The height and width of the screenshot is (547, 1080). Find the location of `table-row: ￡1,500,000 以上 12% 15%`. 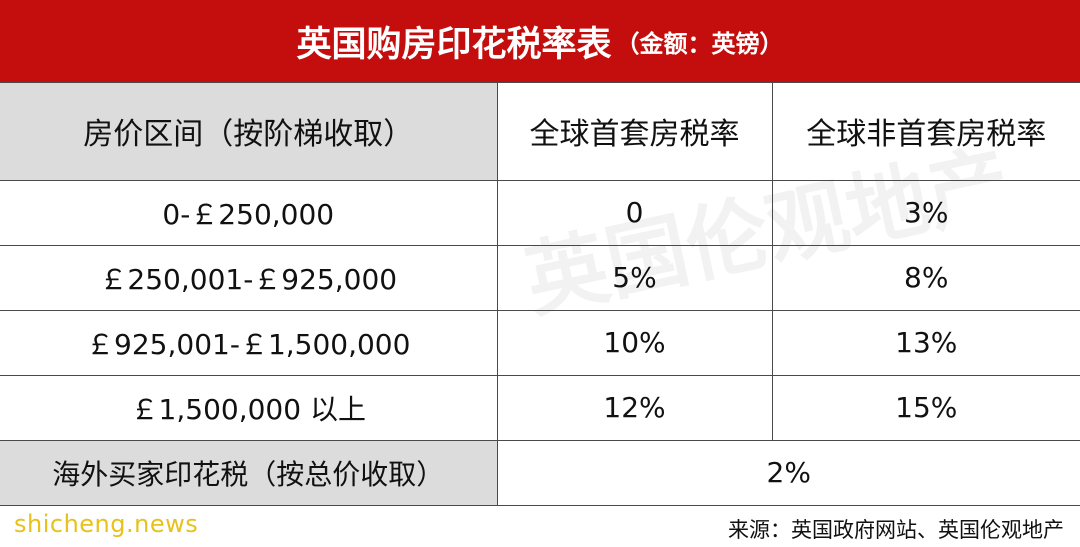

table-row: ￡1,500,000 以上 12% 15% is located at coordinates (540, 407).